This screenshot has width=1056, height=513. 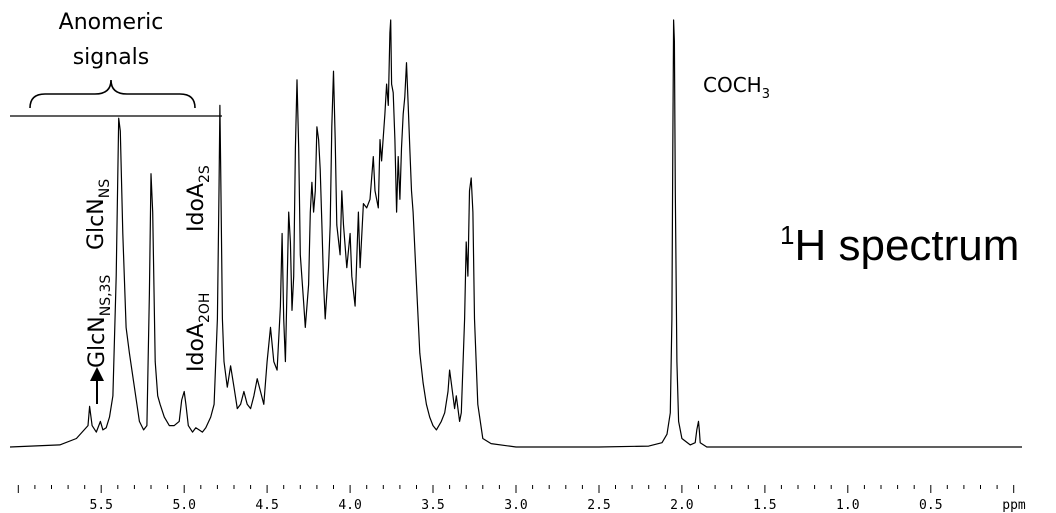 I want to click on x-tick-label: 4.5, so click(x=266, y=505).